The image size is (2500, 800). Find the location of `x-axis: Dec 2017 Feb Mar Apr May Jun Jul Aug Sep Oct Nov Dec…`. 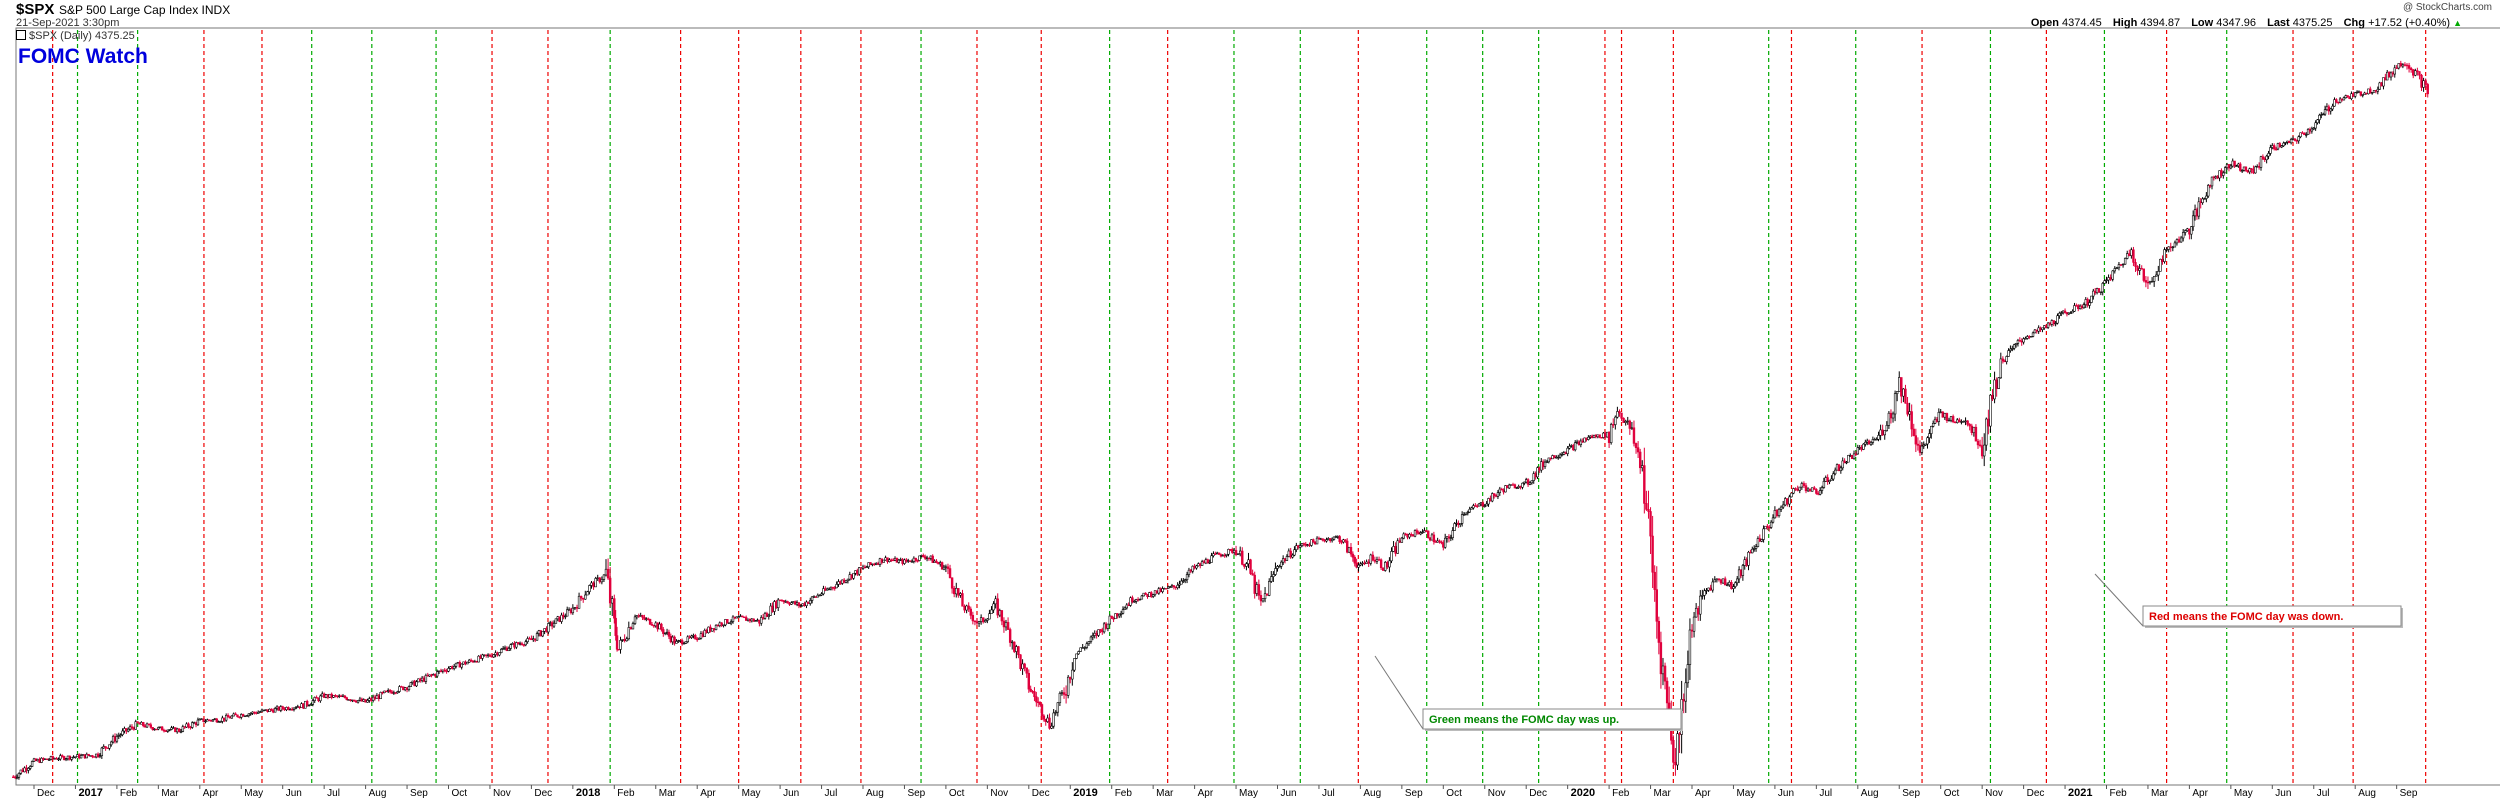

x-axis: Dec 2017 Feb Mar Apr May Jun Jul Aug Sep Oct Nov Dec… is located at coordinates (1225, 792).